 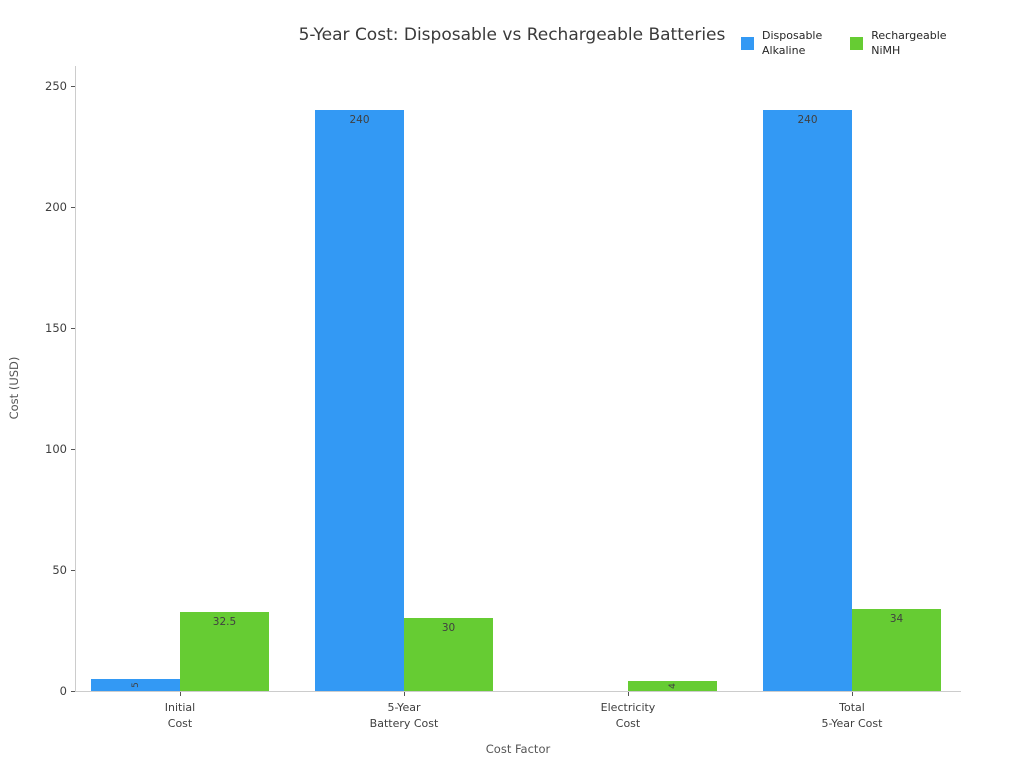 What do you see at coordinates (56, 328) in the screenshot?
I see `y-tick-label: 150` at bounding box center [56, 328].